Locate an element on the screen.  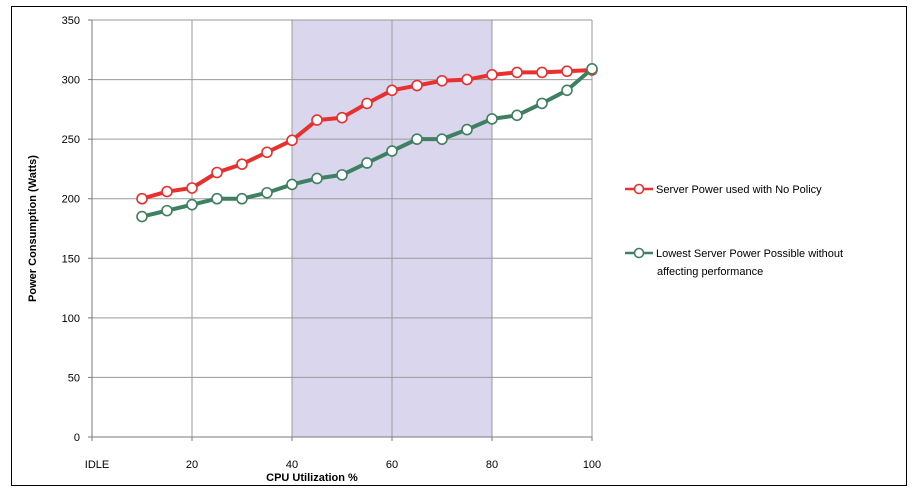
y-tick-label: 100 is located at coordinates (71, 319).